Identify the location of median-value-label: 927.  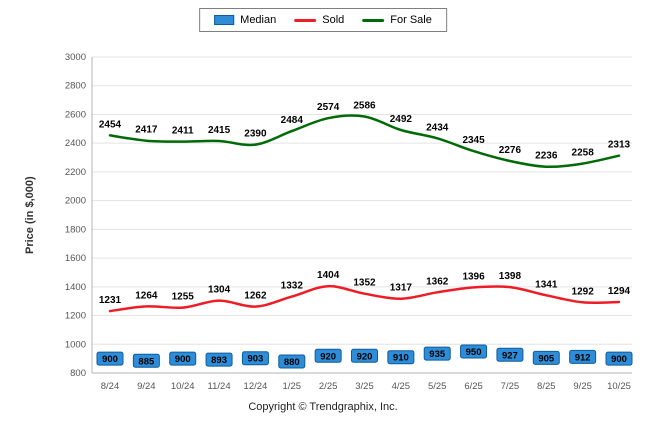
(510, 355).